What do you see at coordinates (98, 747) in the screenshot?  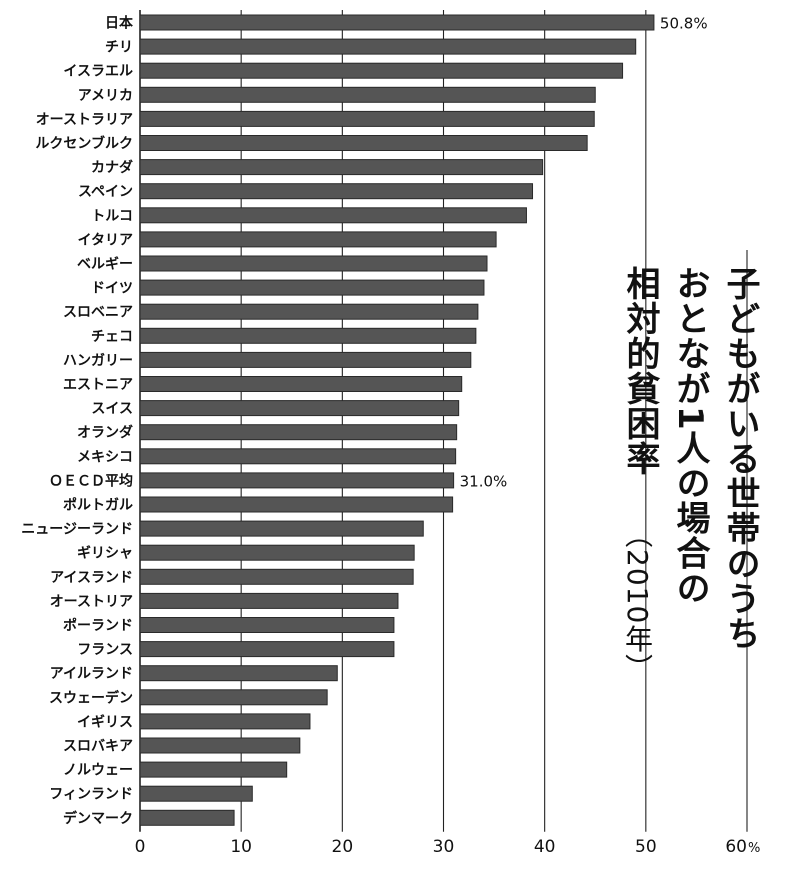 I see `category-label: スロバキア` at bounding box center [98, 747].